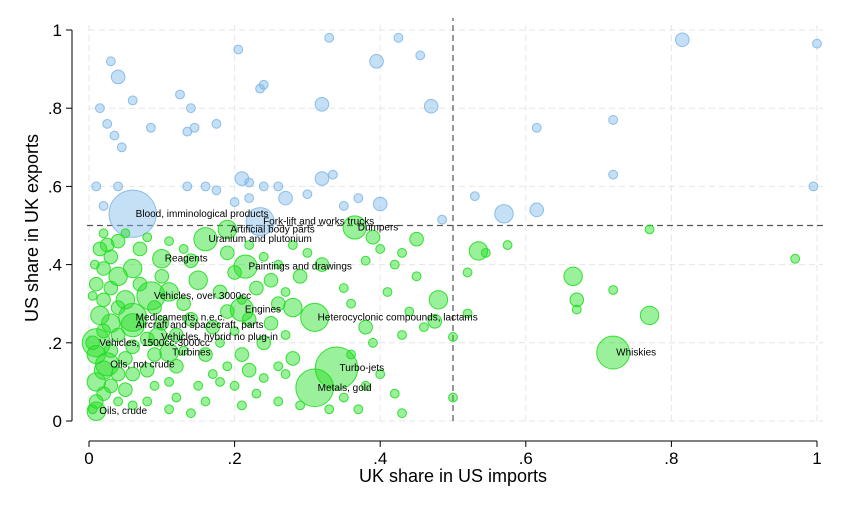 The width and height of the screenshot is (845, 512). Describe the element at coordinates (186, 259) in the screenshot. I see `point-label: Reagents` at that location.